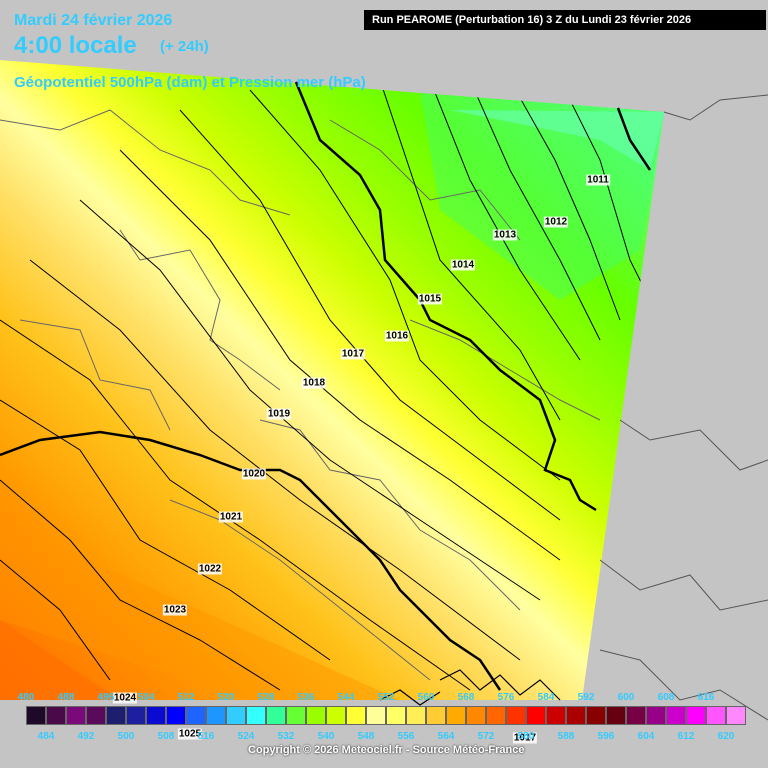  I want to click on legend-color-bar, so click(386, 715).